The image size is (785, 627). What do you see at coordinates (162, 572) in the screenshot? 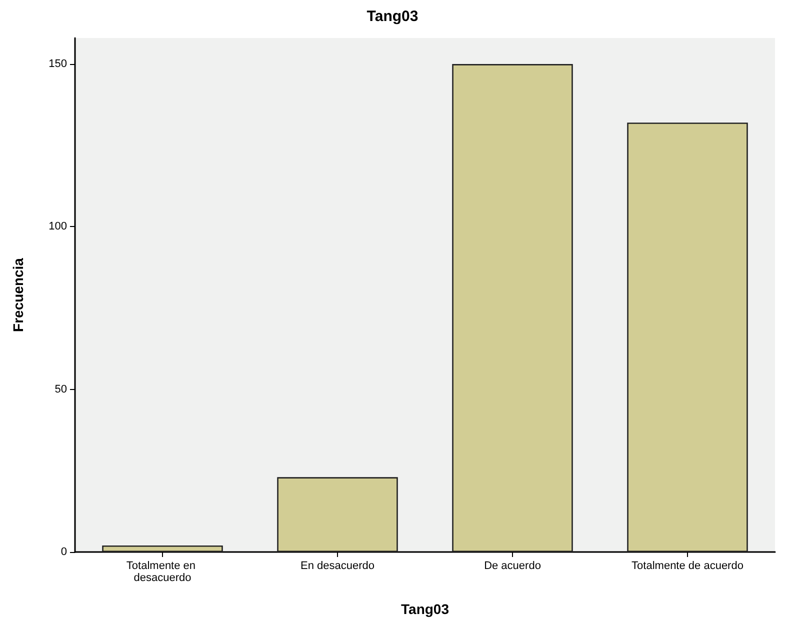
I see `x-tick-label: Totalmente en desacuerdo` at bounding box center [162, 572].